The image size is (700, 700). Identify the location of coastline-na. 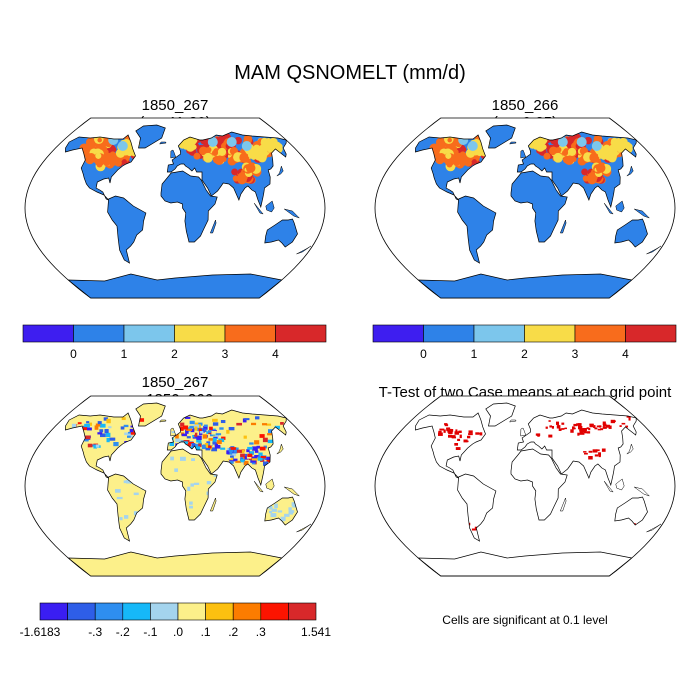
(100, 445).